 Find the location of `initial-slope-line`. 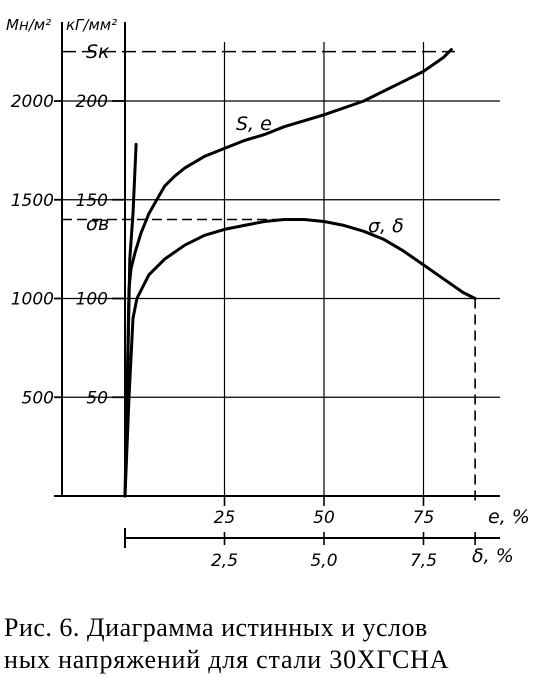

initial-slope-line is located at coordinates (131, 285).